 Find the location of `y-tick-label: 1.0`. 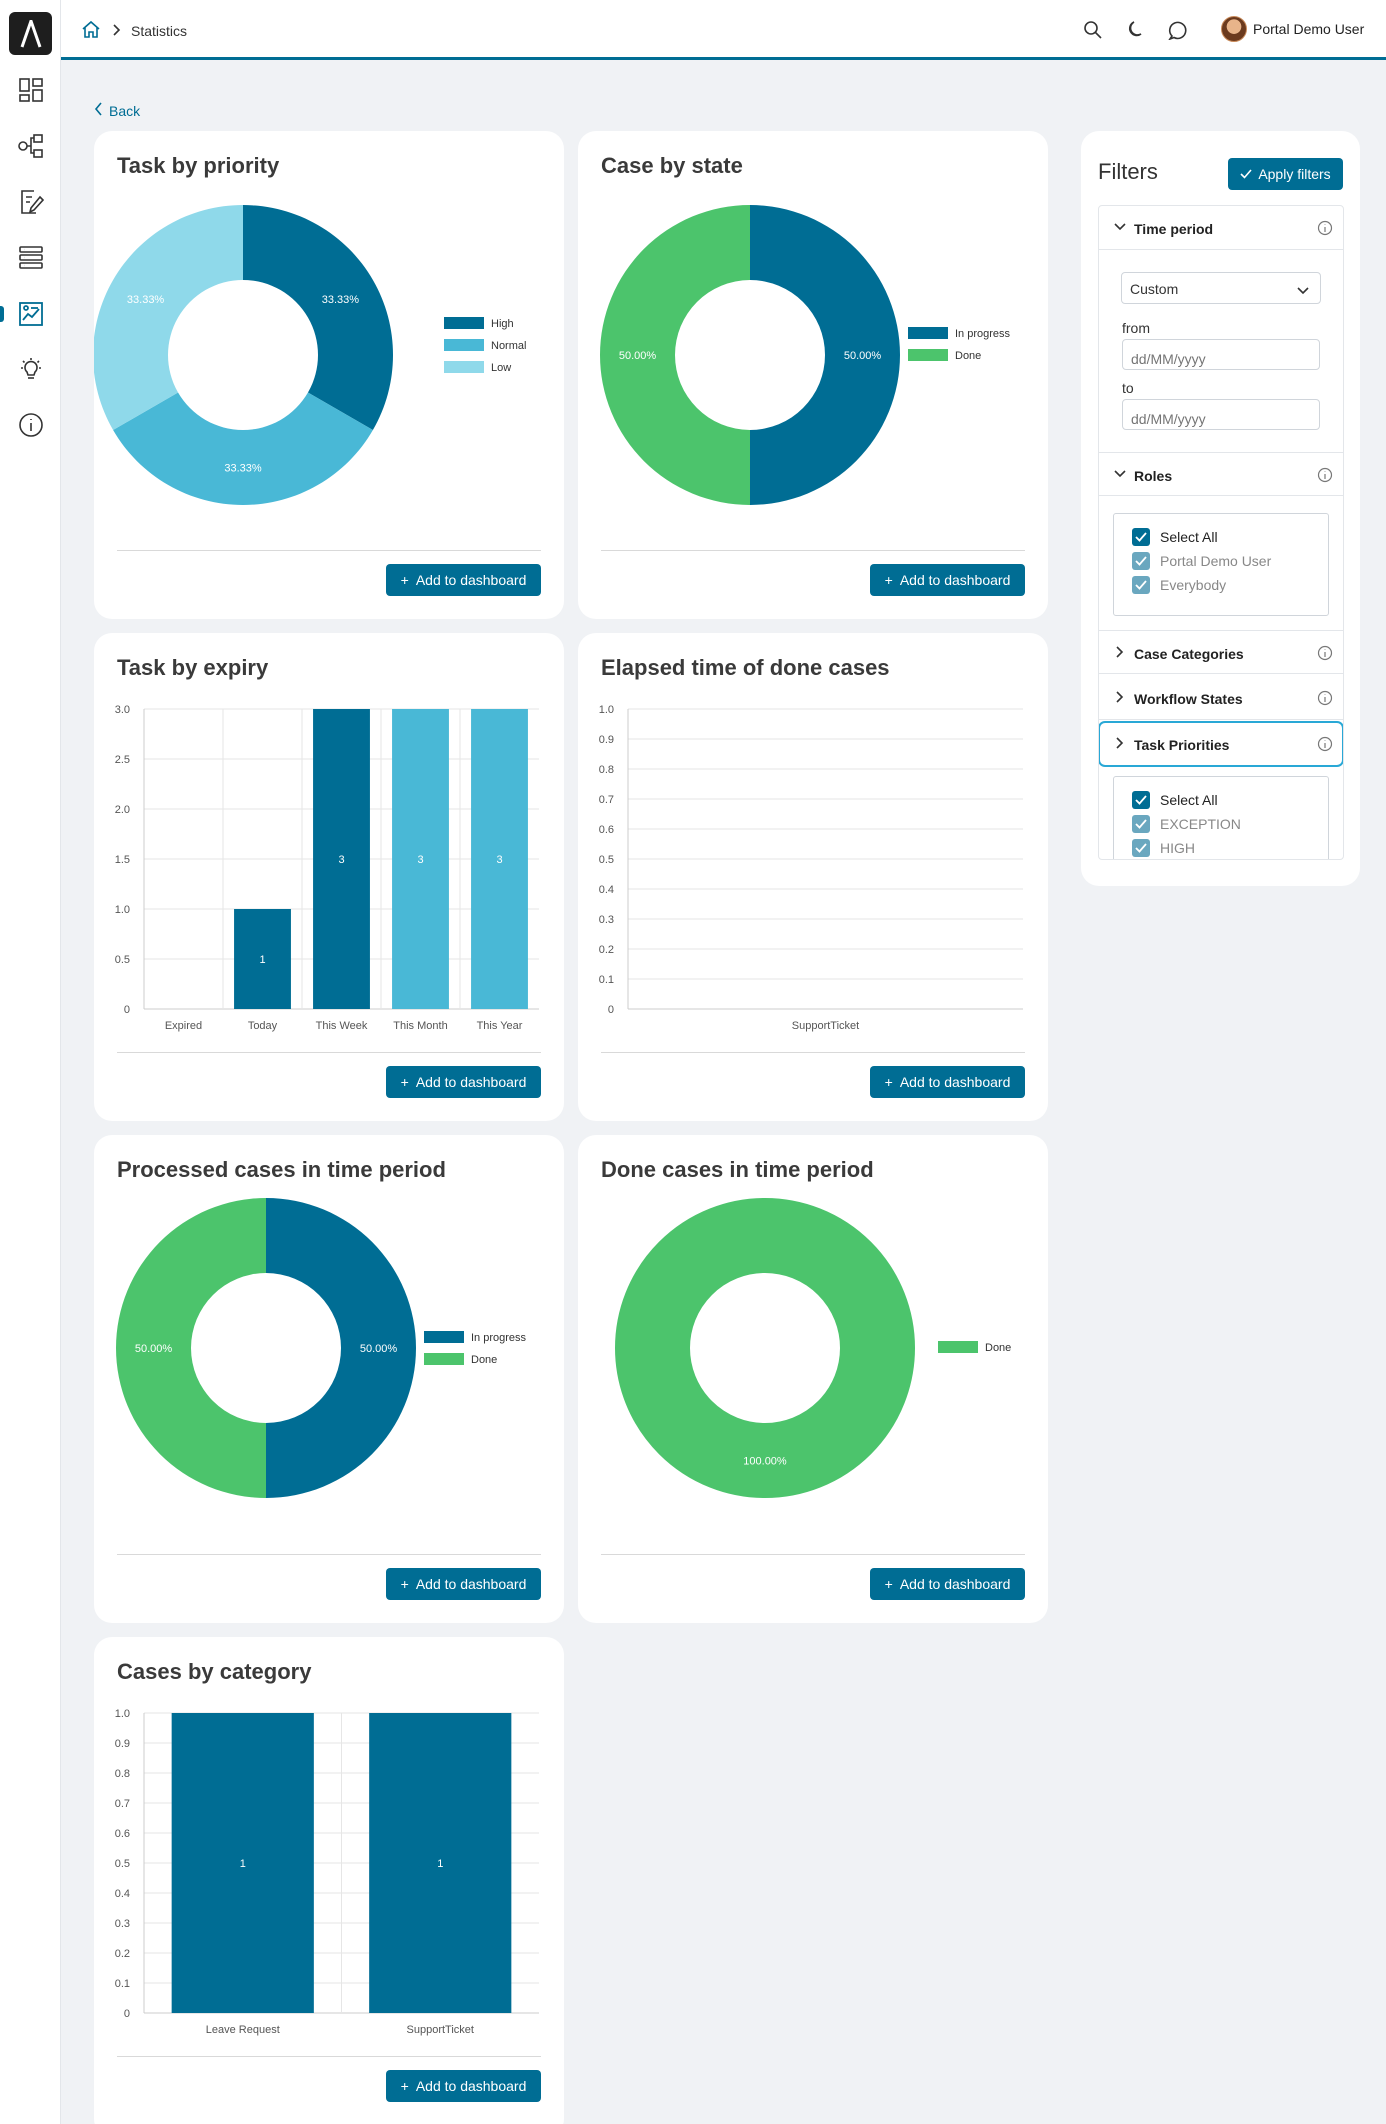

y-tick-label: 1.0 is located at coordinates (122, 910).